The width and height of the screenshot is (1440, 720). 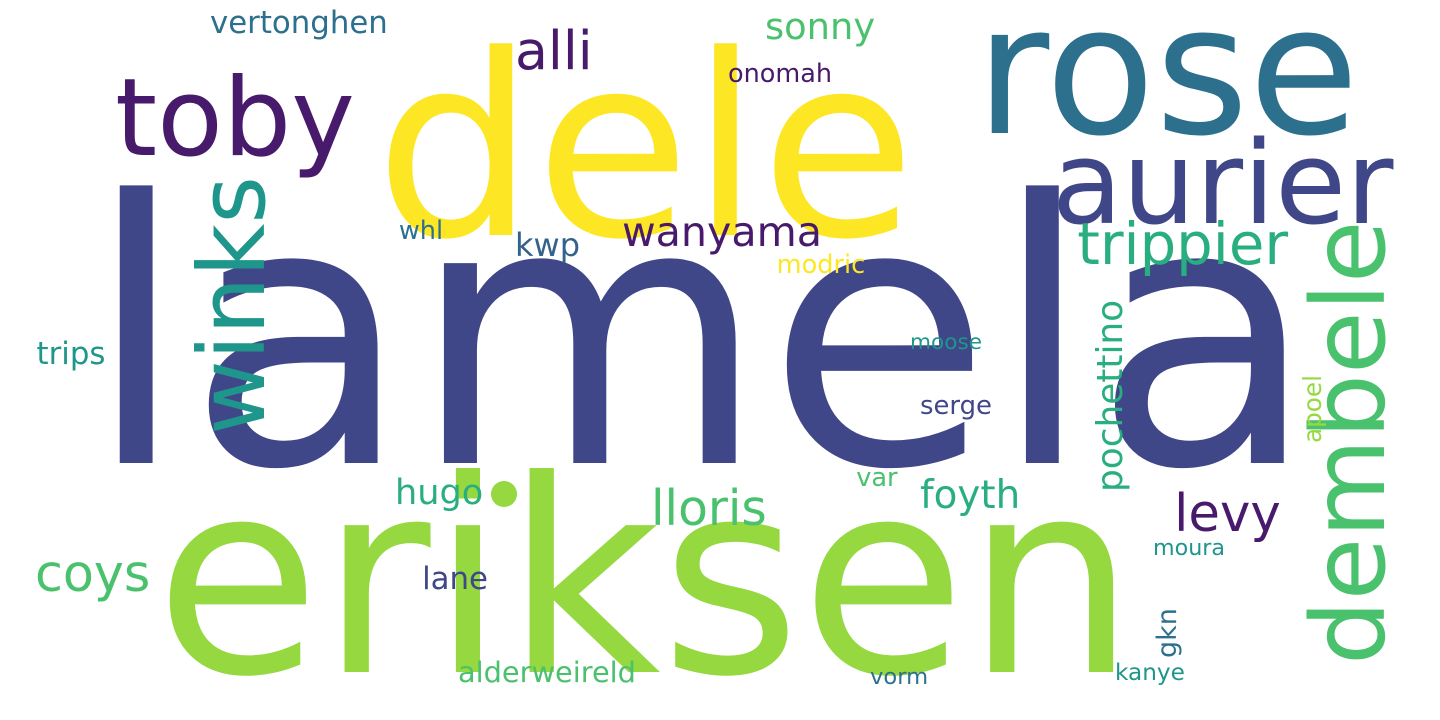 I want to click on word-hugo: hugo, so click(x=439, y=493).